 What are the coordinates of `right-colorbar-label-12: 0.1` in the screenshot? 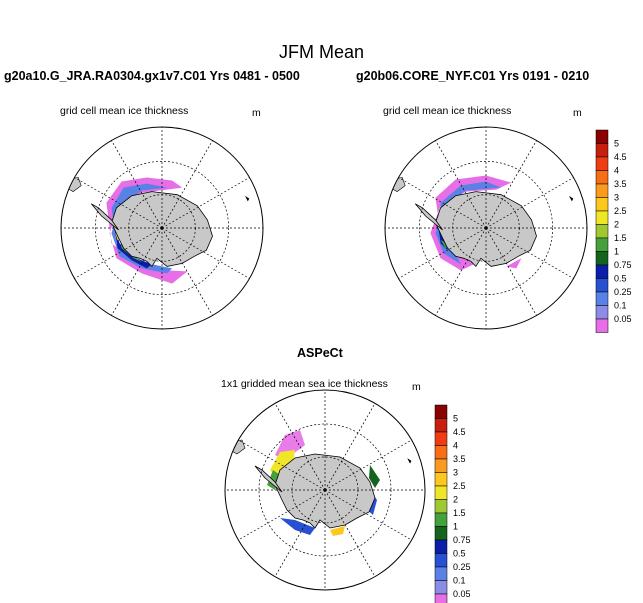 It's located at (620, 306).